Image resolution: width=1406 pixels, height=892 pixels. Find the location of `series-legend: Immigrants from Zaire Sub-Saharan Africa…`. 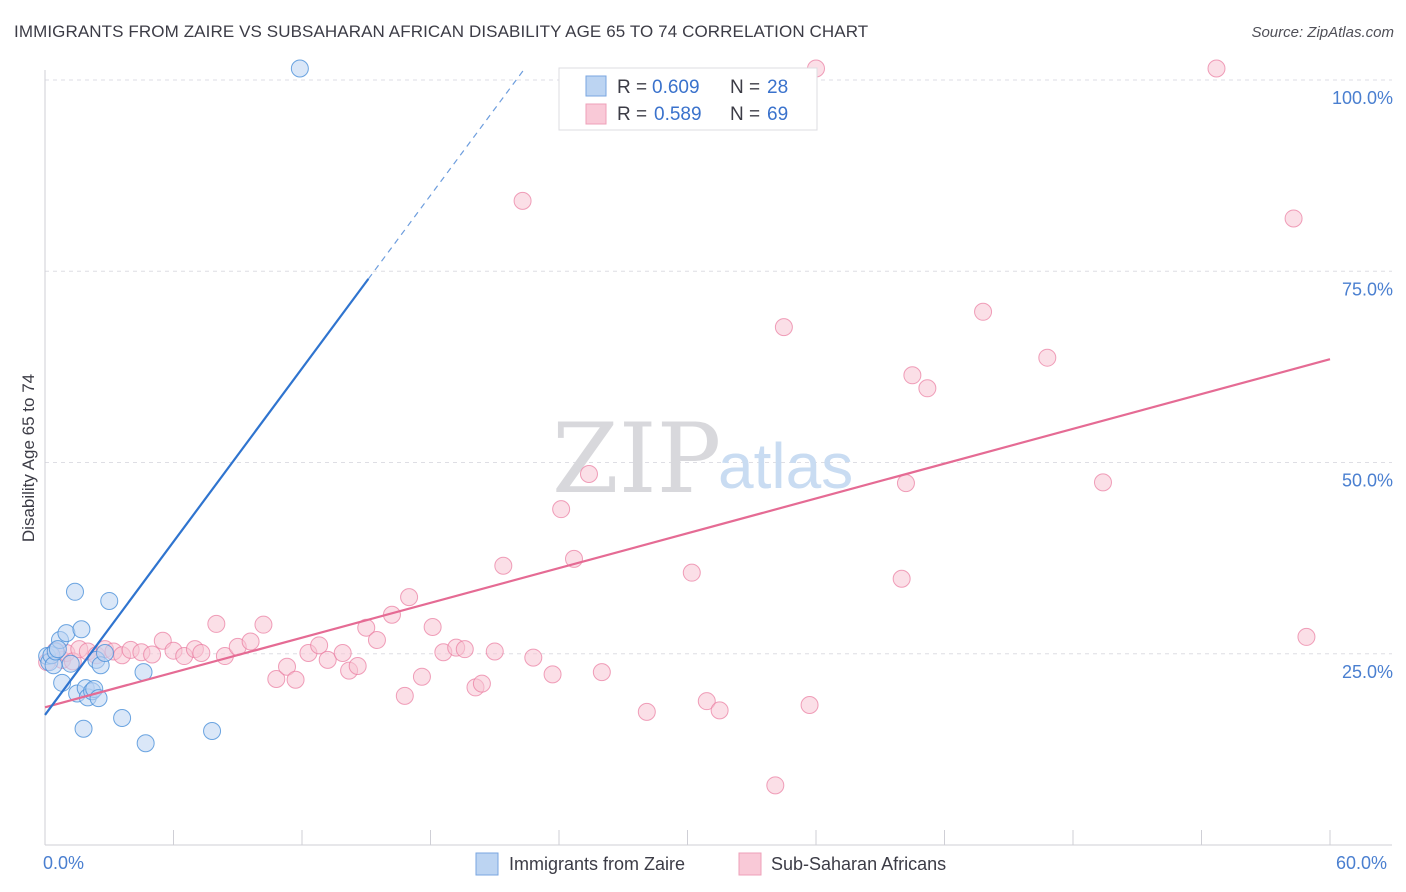

series-legend: Immigrants from Zaire Sub-Saharan Africa… is located at coordinates (710, 864).